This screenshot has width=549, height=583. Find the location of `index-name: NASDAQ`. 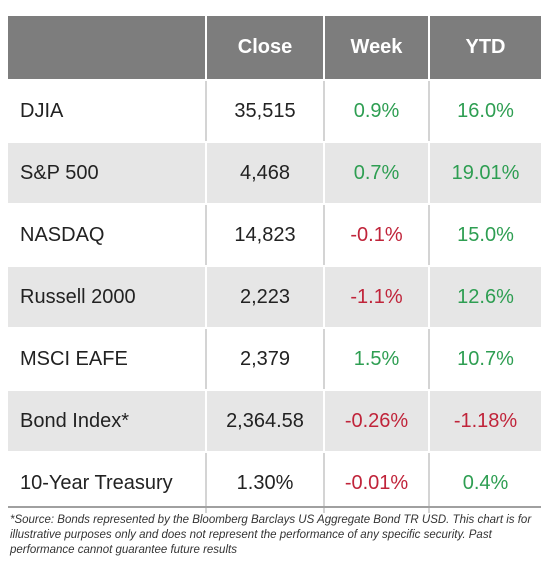

index-name: NASDAQ is located at coordinates (107, 235).